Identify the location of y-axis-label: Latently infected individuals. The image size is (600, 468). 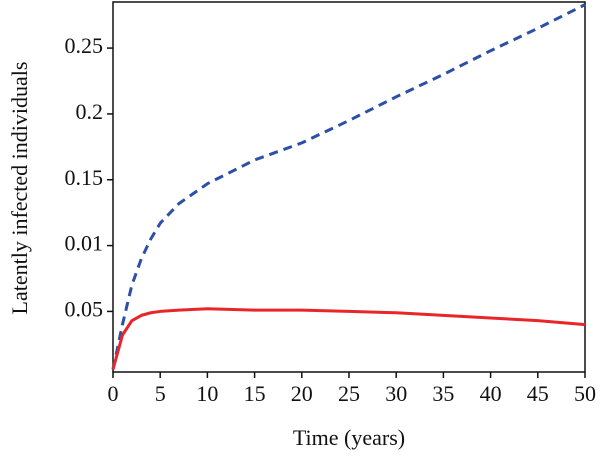
(19, 188).